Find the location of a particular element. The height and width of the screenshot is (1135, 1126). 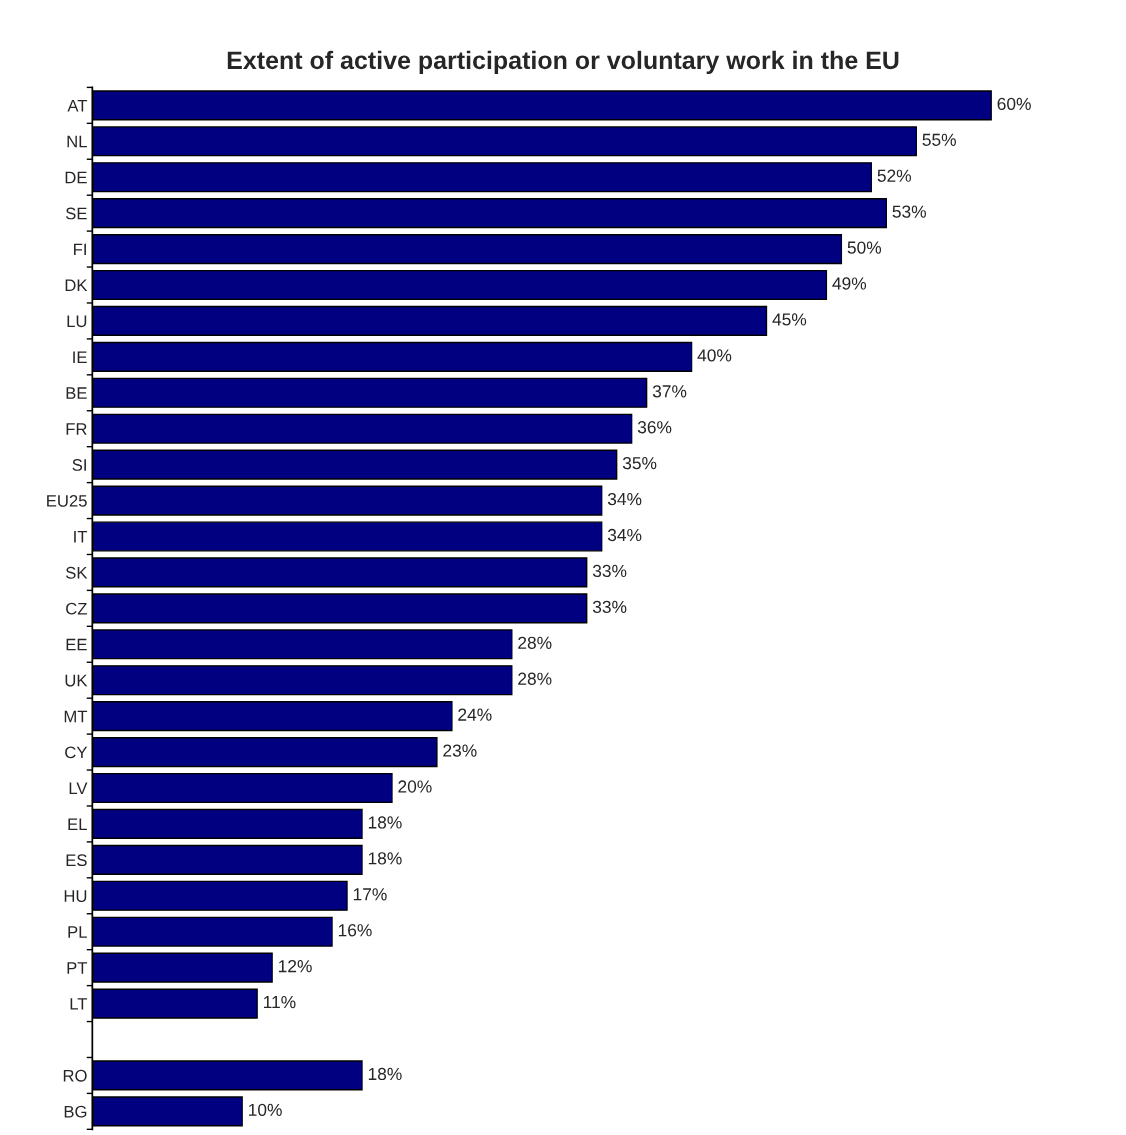

data-label: 49% is located at coordinates (849, 283).